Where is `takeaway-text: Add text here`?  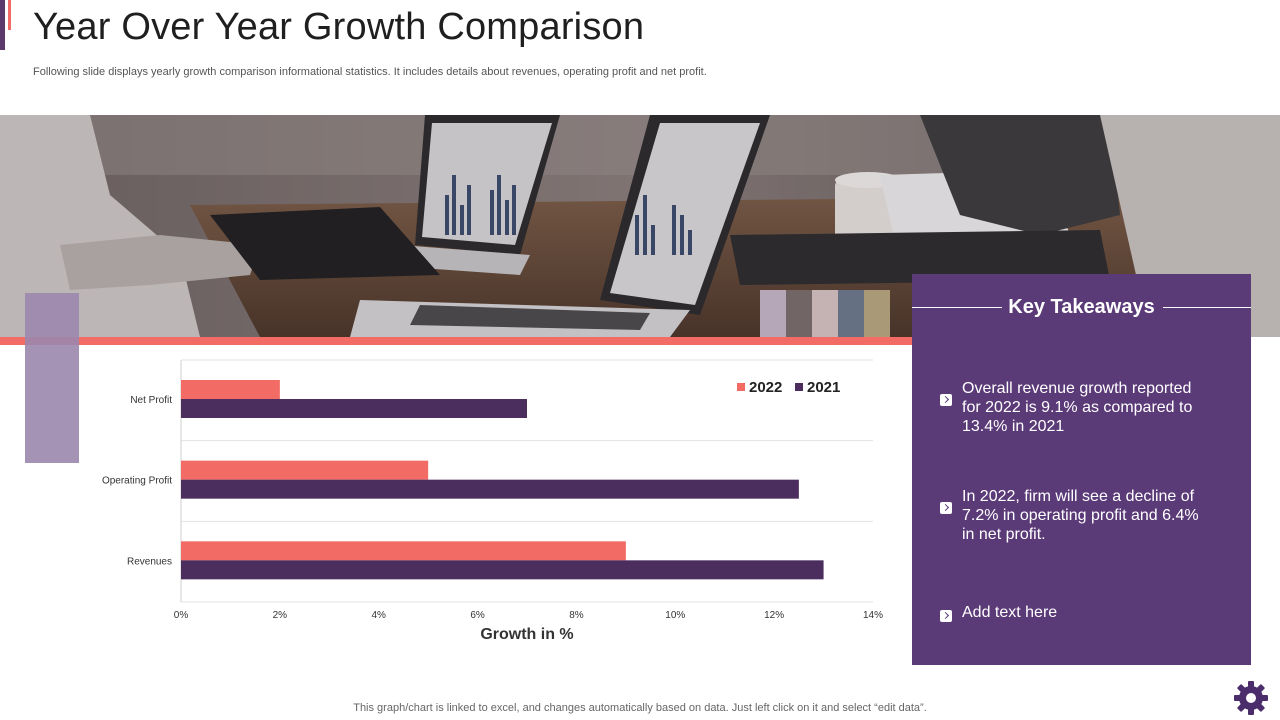 takeaway-text: Add text here is located at coordinates (1010, 612).